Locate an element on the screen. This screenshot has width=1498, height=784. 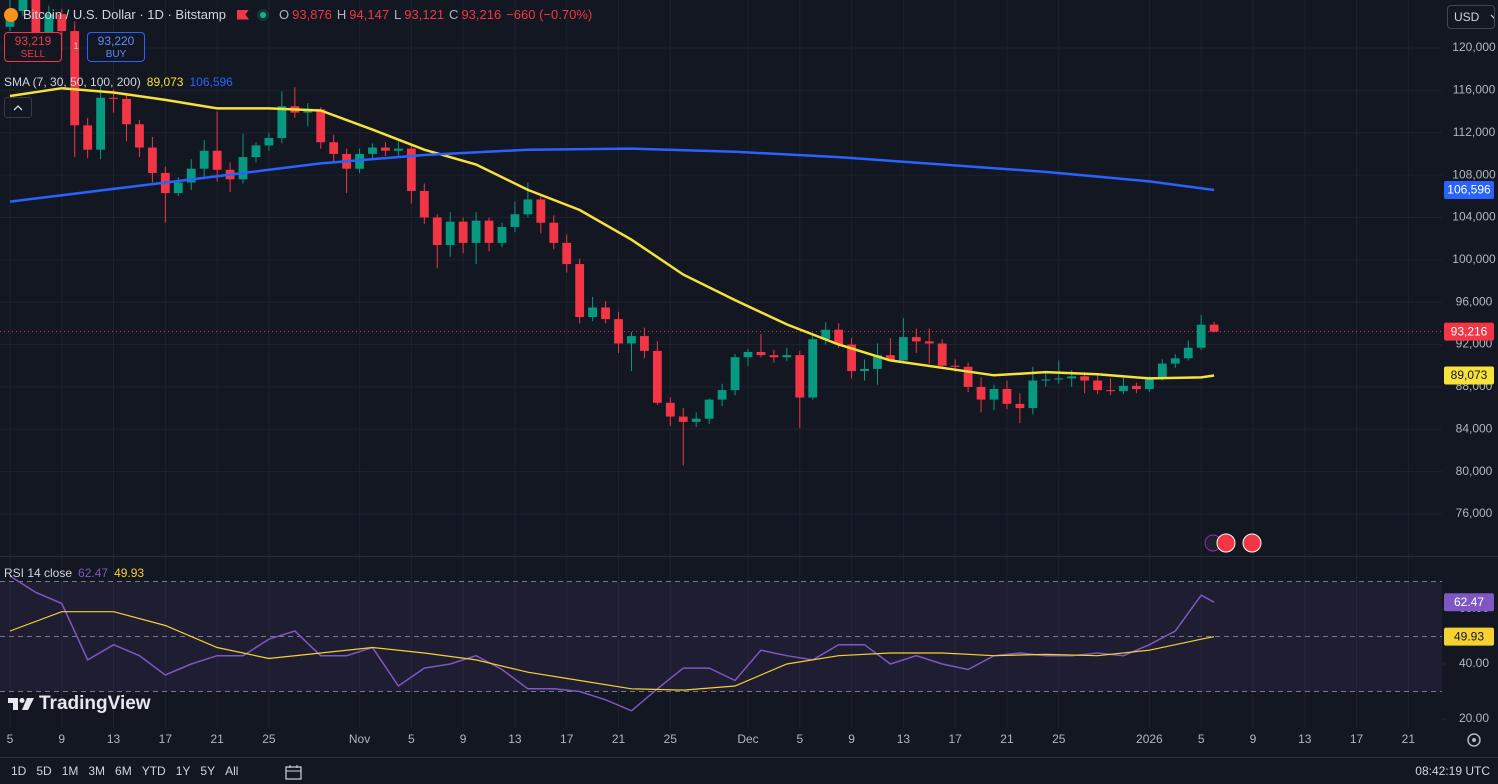
sma-legend: SMA (7, 30, 50, 100, 200) 89,073 106,596 is located at coordinates (118, 82).